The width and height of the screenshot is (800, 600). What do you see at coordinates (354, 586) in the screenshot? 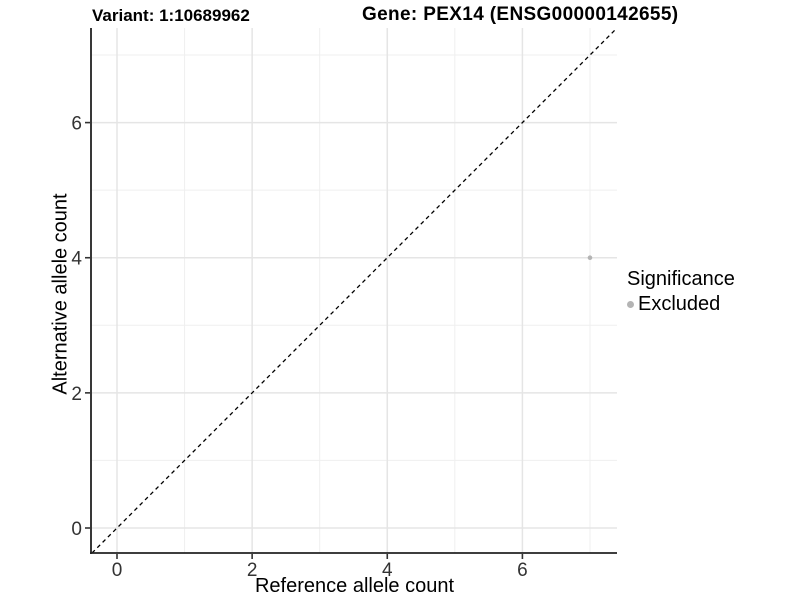
I see `x-axis-title: Reference allele count` at bounding box center [354, 586].